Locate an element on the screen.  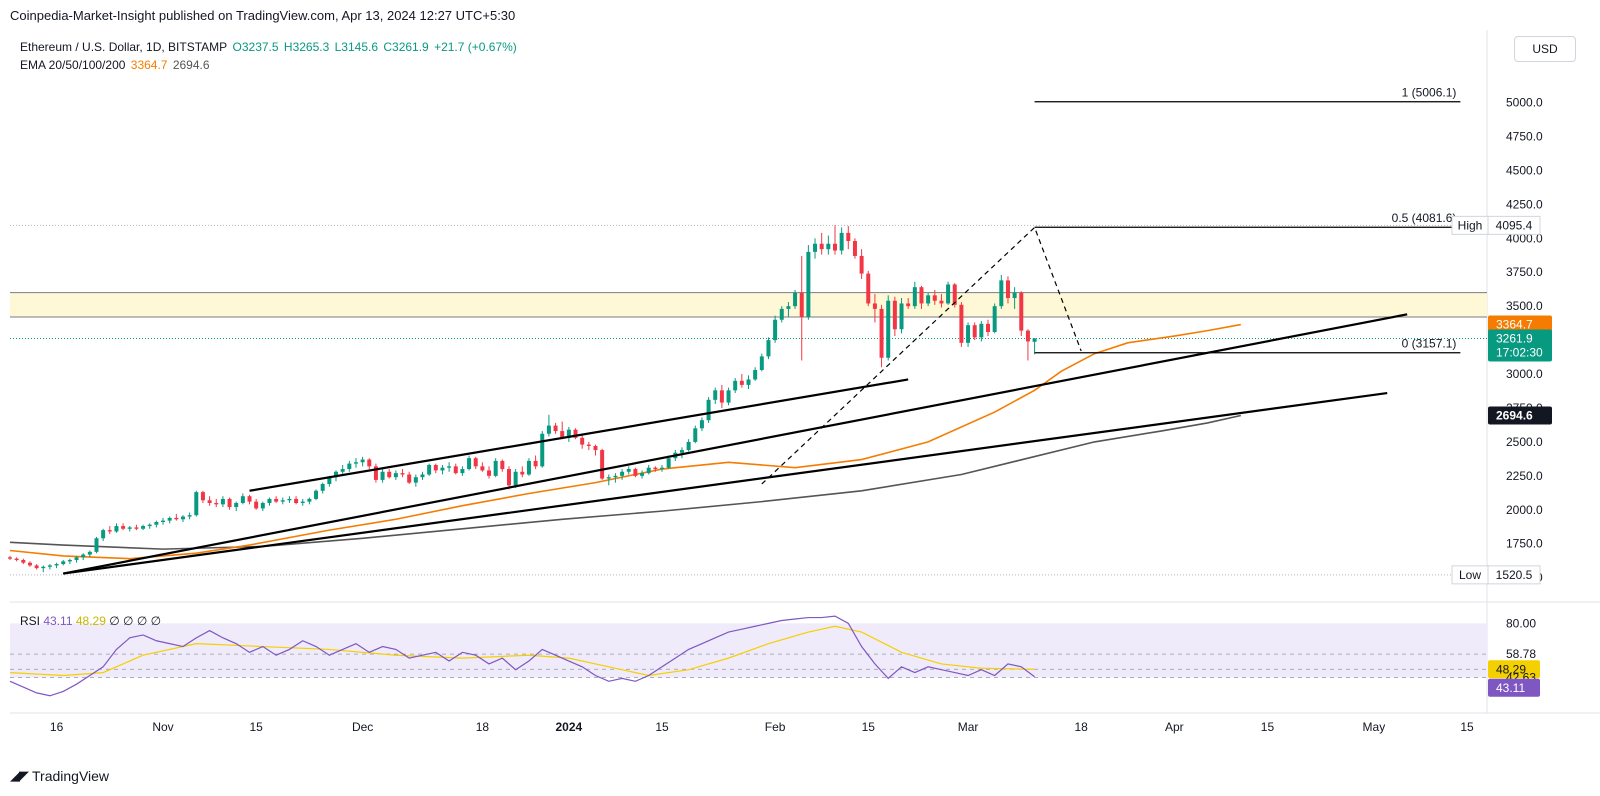
symbol-title: Ethereum / U.S. Dollar, 1D, BITSTAMP is located at coordinates (124, 47).